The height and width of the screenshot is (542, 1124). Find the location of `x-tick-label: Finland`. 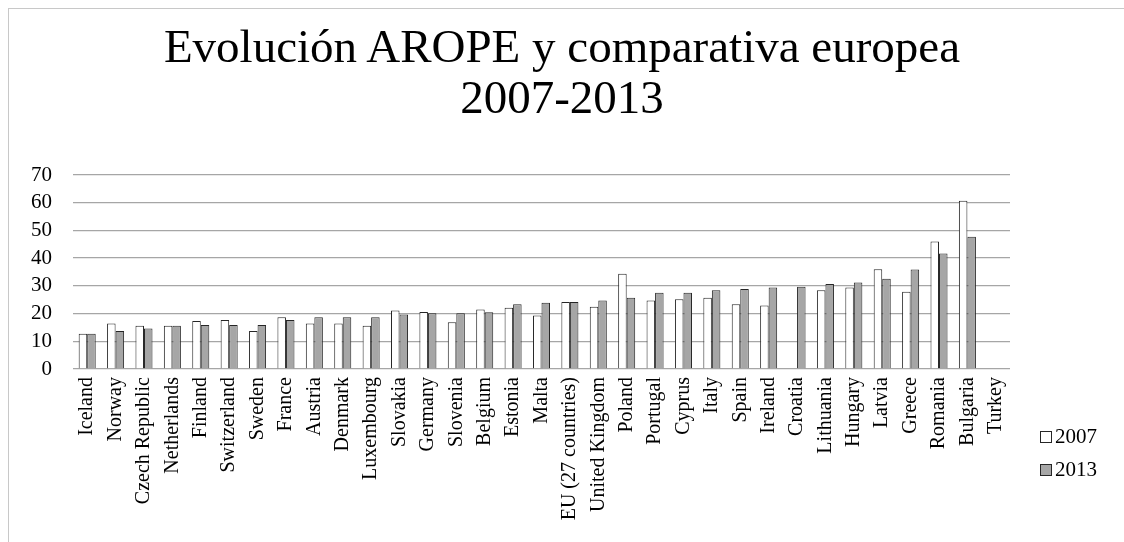

x-tick-label: Finland is located at coordinates (199, 408).